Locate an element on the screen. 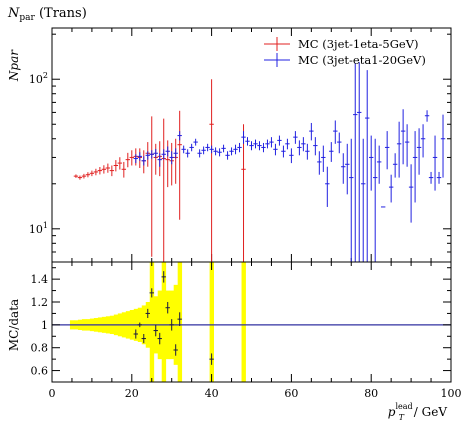 The width and height of the screenshot is (461, 422). main-y-axis-title-symbol: Npar is located at coordinates (14, 65).